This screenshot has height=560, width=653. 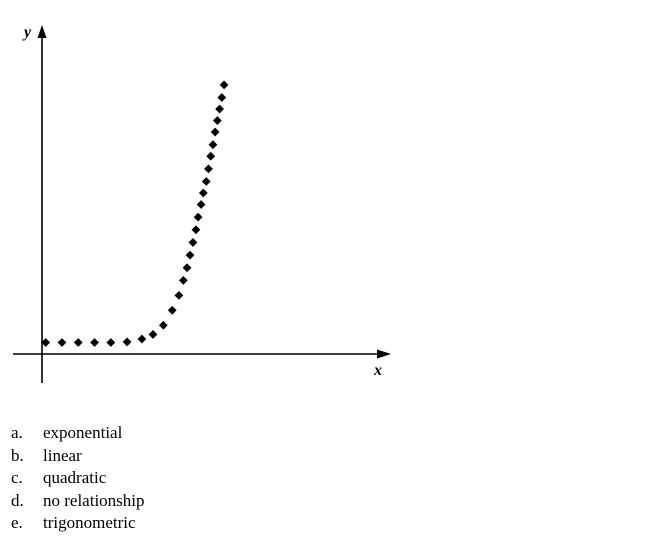 What do you see at coordinates (94, 500) in the screenshot?
I see `choice-text: no relationship` at bounding box center [94, 500].